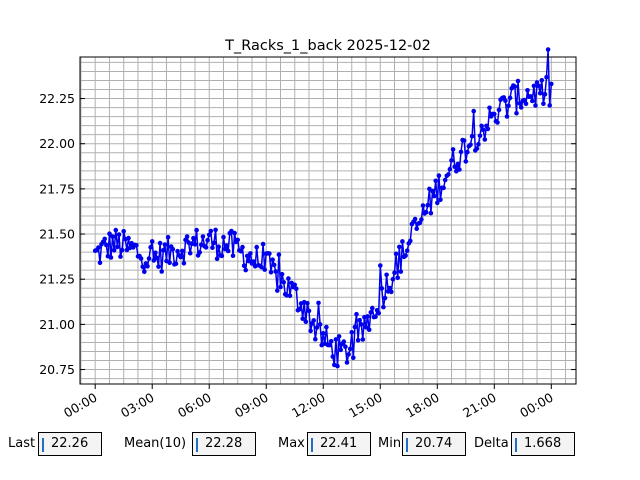  What do you see at coordinates (80, 405) in the screenshot?
I see `x-tick-label: 00:00` at bounding box center [80, 405].